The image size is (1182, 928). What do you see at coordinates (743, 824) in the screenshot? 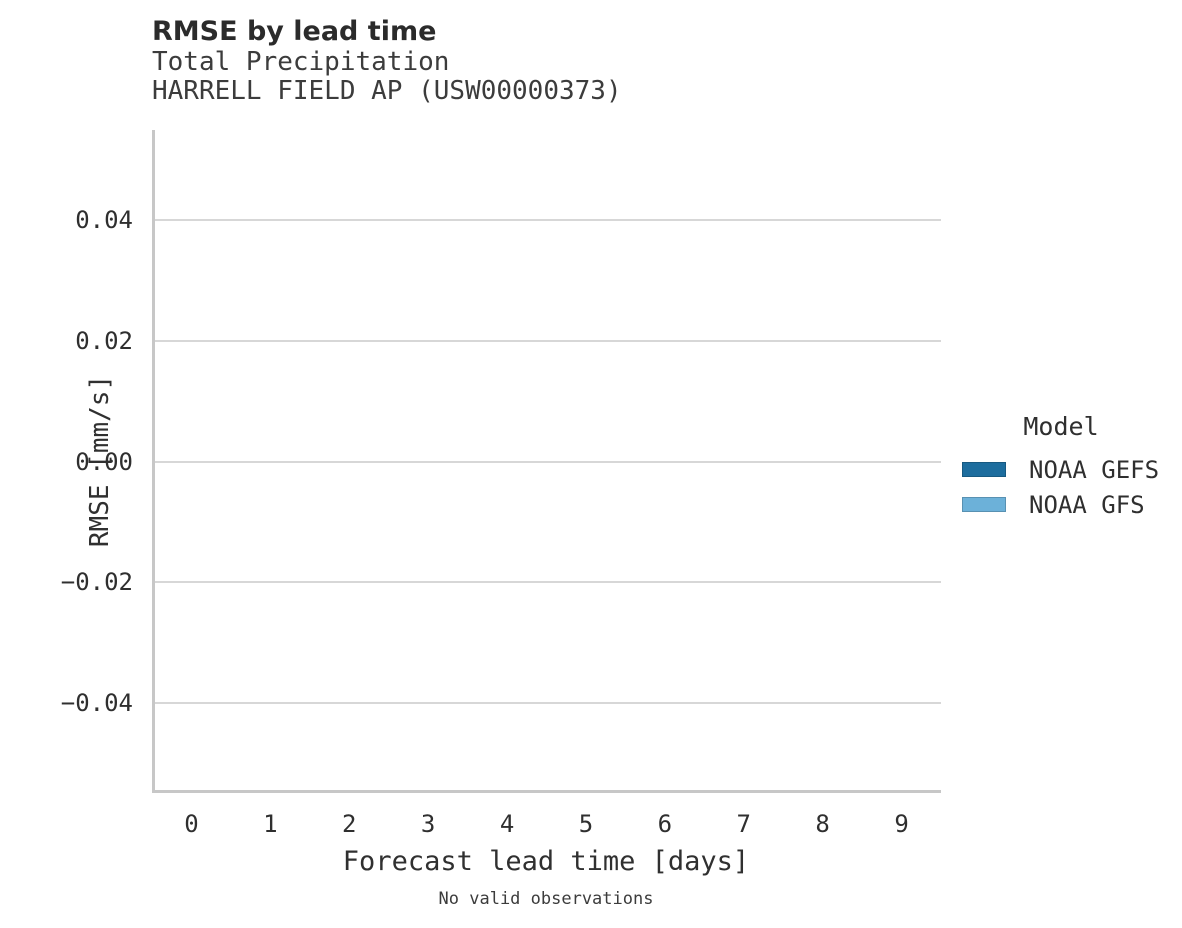
I see `x-tick-label: 7` at bounding box center [743, 824].